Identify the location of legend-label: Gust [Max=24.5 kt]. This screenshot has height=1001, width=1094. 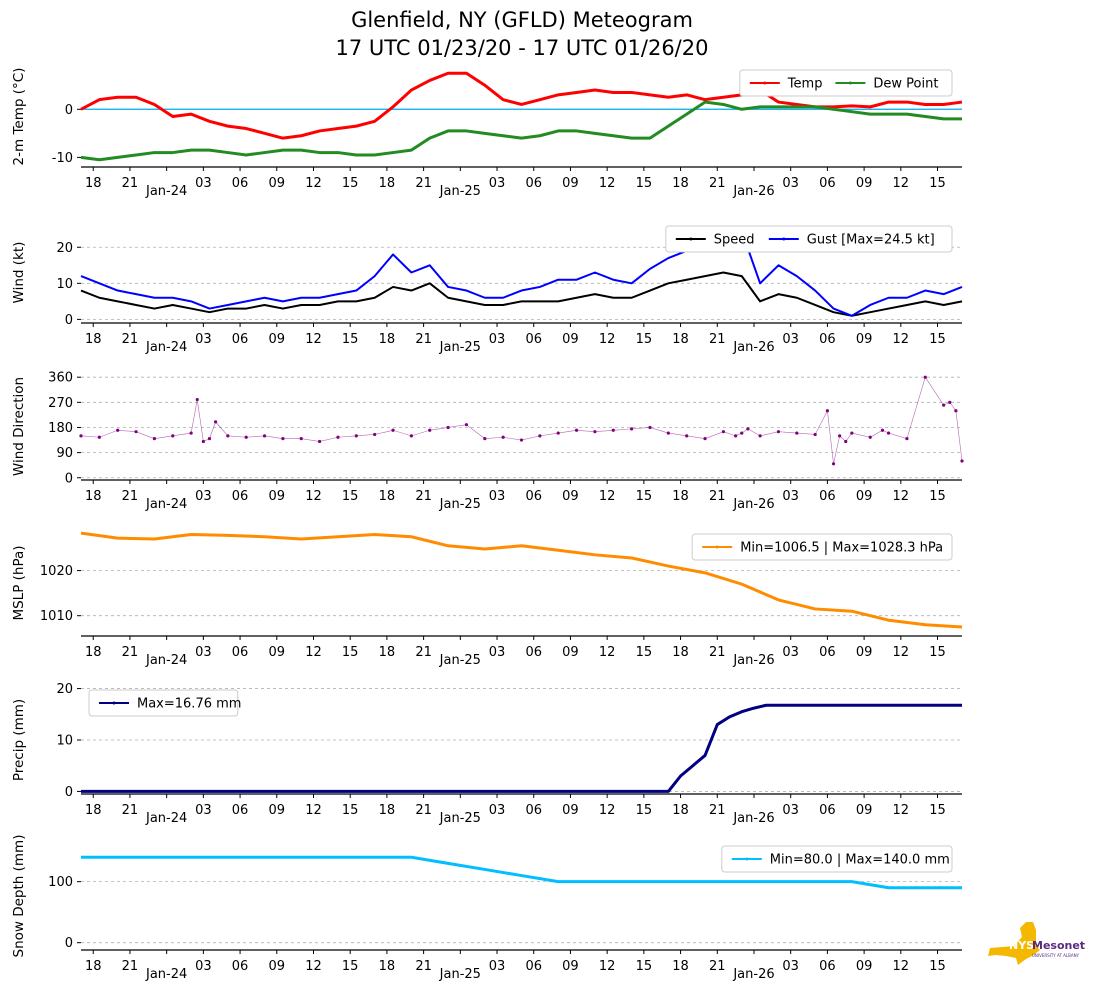
(871, 240).